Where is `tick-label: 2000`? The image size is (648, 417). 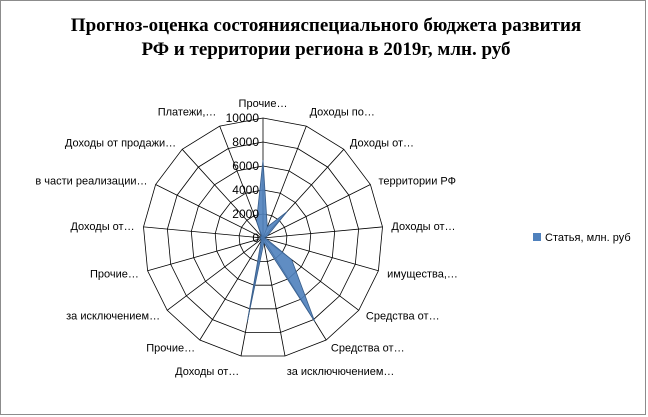 tick-label: 2000 is located at coordinates (245, 214).